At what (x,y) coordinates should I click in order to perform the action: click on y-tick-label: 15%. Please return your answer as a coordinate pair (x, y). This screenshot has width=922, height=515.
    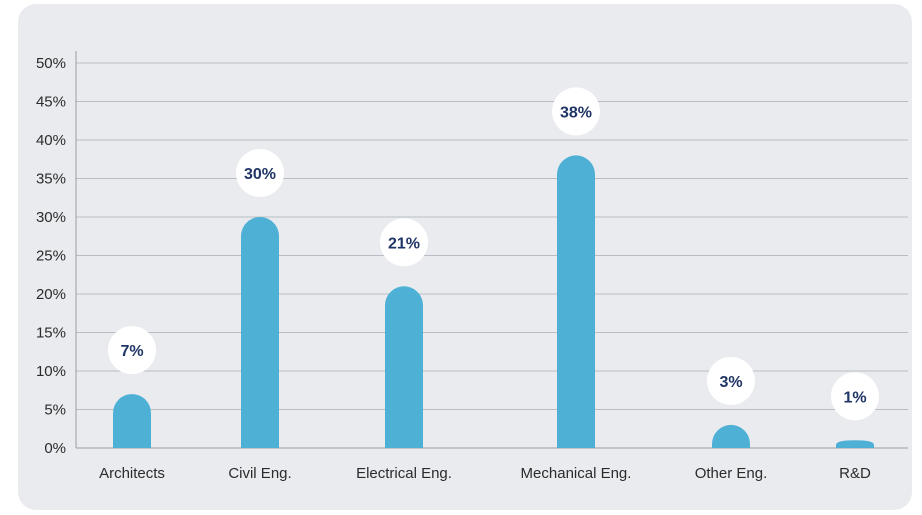
    Looking at the image, I should click on (51, 333).